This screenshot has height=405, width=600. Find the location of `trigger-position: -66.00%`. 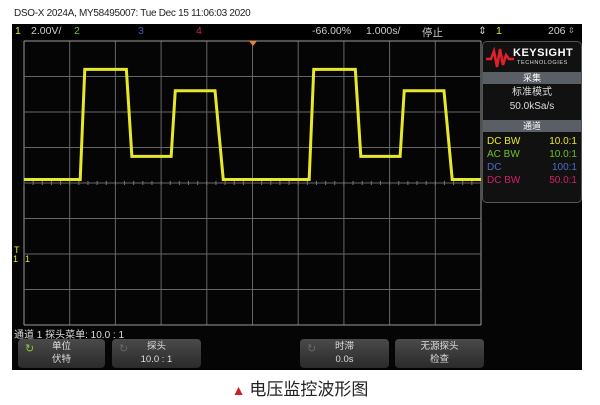

trigger-position: -66.00% is located at coordinates (332, 31).